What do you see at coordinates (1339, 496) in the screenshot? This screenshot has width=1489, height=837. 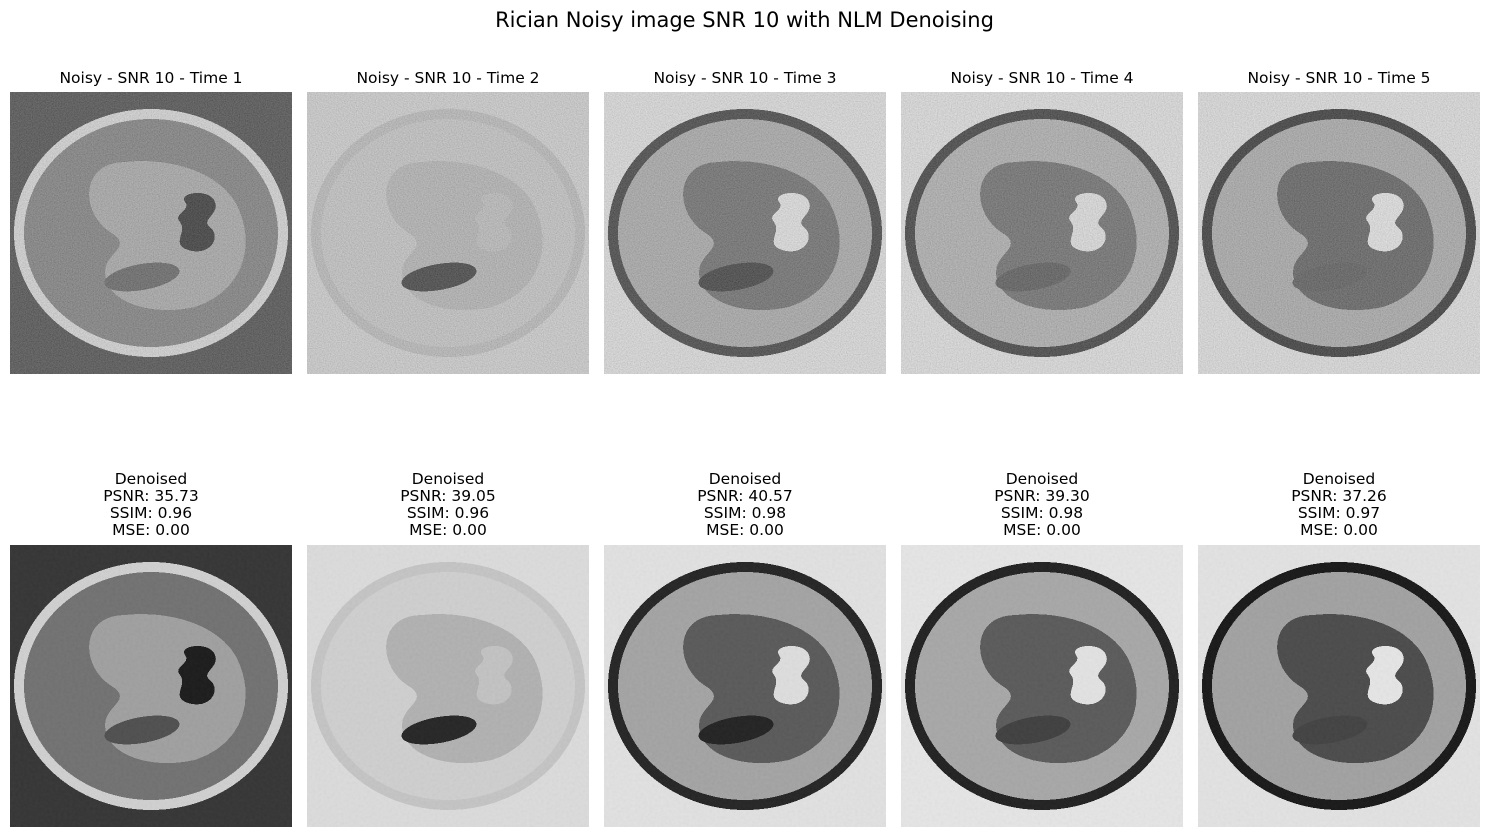 I see `psnr-label: PSNR: 37.26` at bounding box center [1339, 496].